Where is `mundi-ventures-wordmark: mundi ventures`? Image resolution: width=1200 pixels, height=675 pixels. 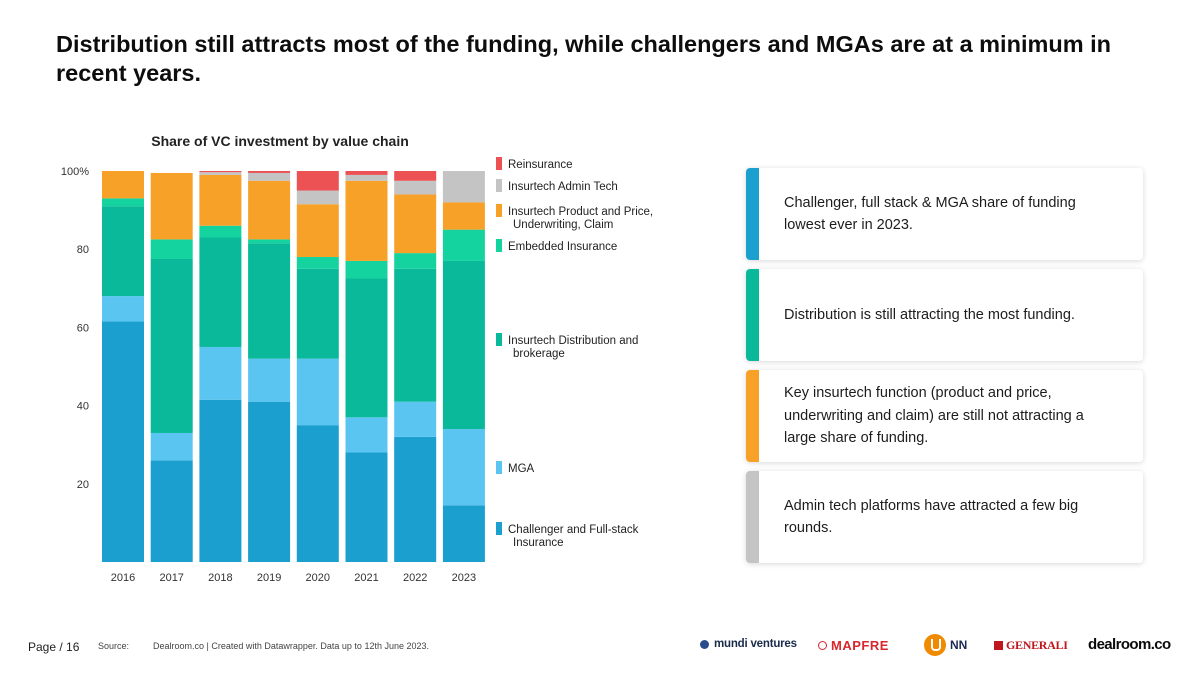 mundi-ventures-wordmark: mundi ventures is located at coordinates (755, 644).